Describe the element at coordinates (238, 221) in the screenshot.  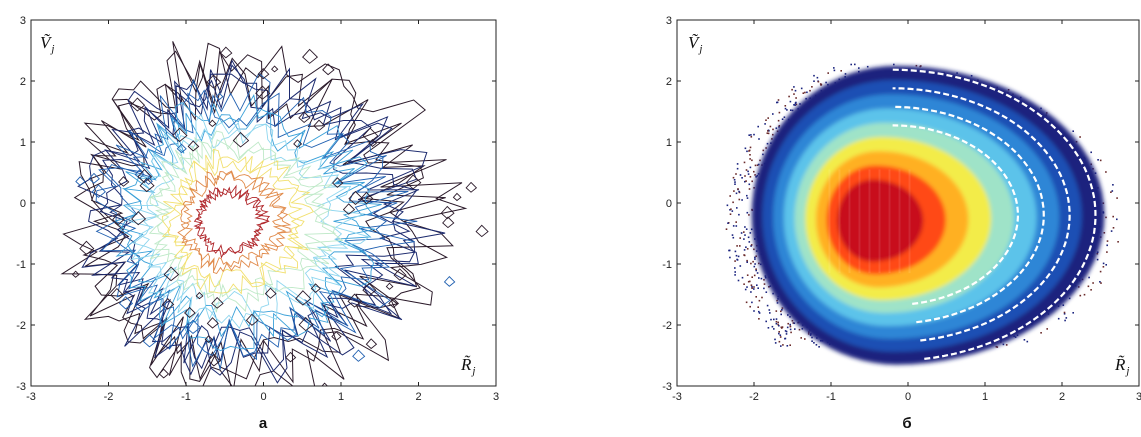
I see `contour-line` at that location.